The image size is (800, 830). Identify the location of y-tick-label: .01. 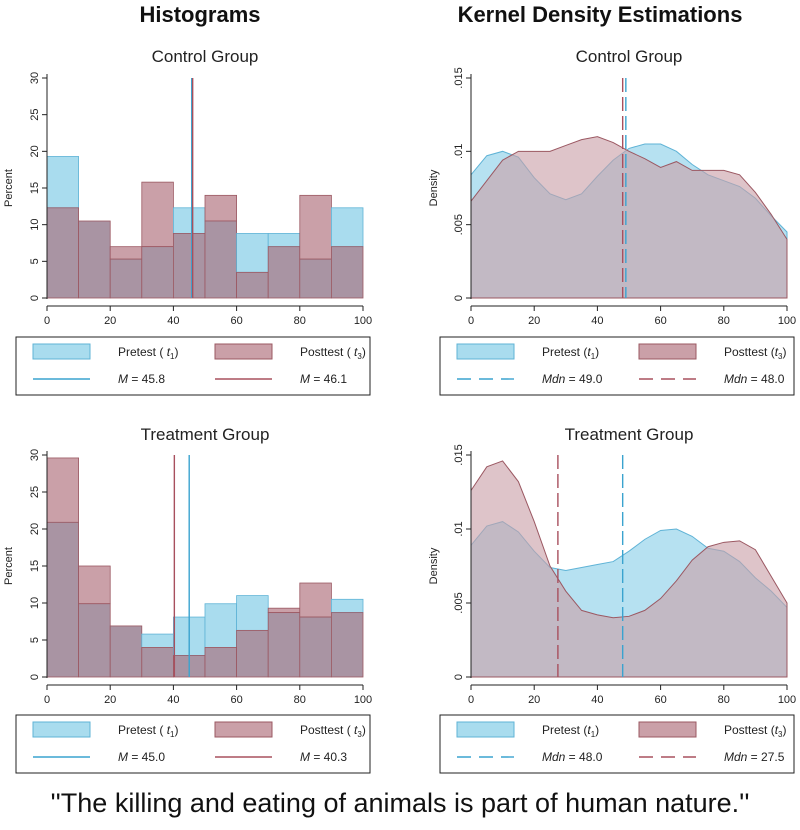
(459, 528).